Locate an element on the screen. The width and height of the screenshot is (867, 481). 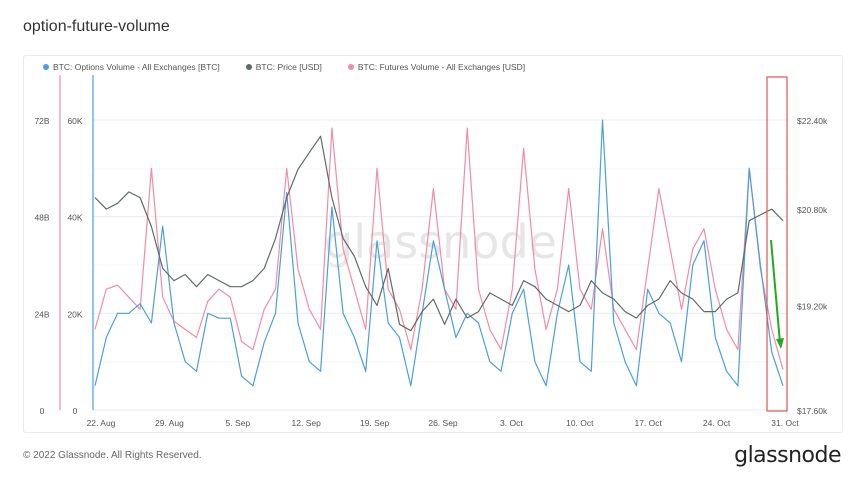
futures-axis-tick: 0 is located at coordinates (42, 411).